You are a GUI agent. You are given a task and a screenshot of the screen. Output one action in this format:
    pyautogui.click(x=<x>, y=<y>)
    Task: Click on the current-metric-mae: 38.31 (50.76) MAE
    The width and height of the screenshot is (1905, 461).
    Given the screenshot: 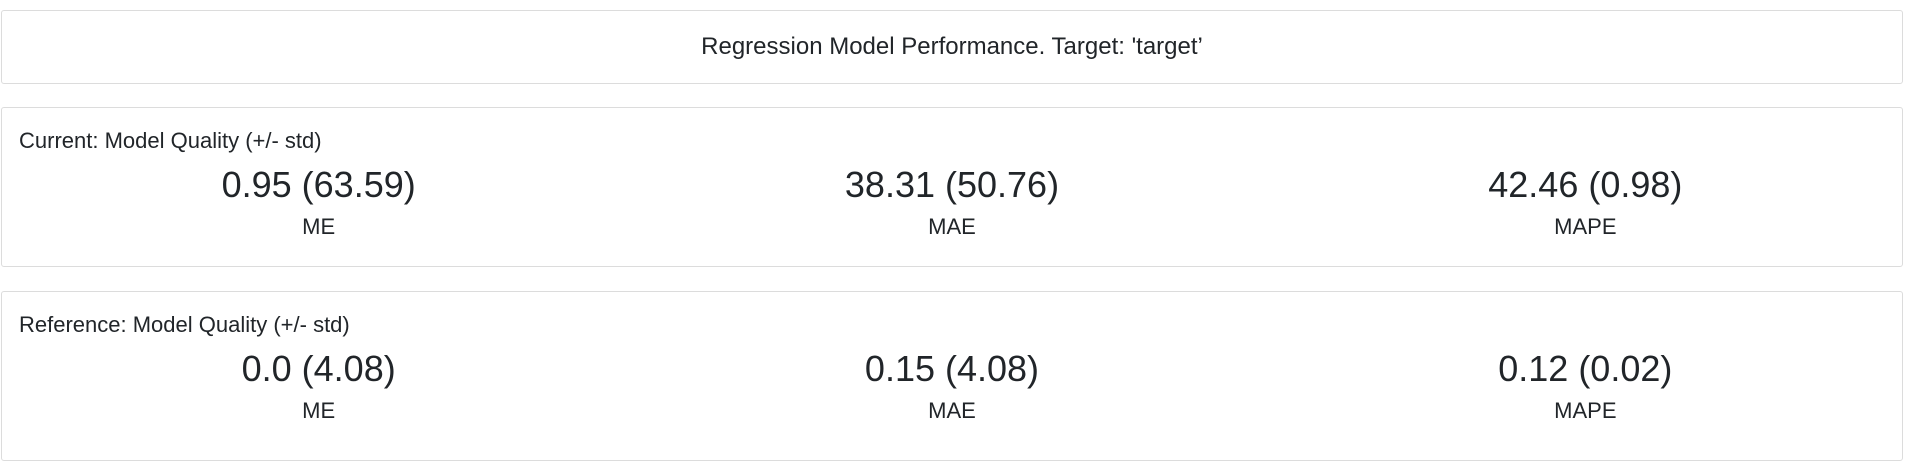 What is the action you would take?
    pyautogui.click(x=951, y=202)
    